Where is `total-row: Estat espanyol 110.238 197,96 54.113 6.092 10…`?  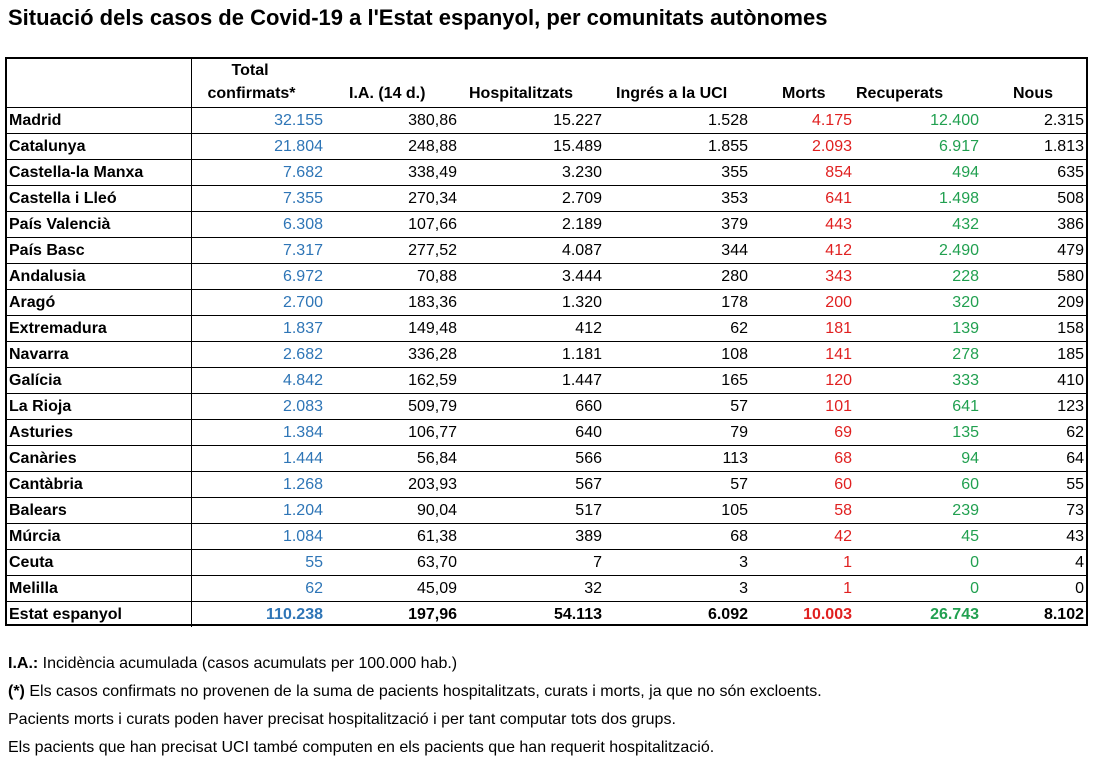 total-row: Estat espanyol 110.238 197,96 54.113 6.092 10… is located at coordinates (546, 614).